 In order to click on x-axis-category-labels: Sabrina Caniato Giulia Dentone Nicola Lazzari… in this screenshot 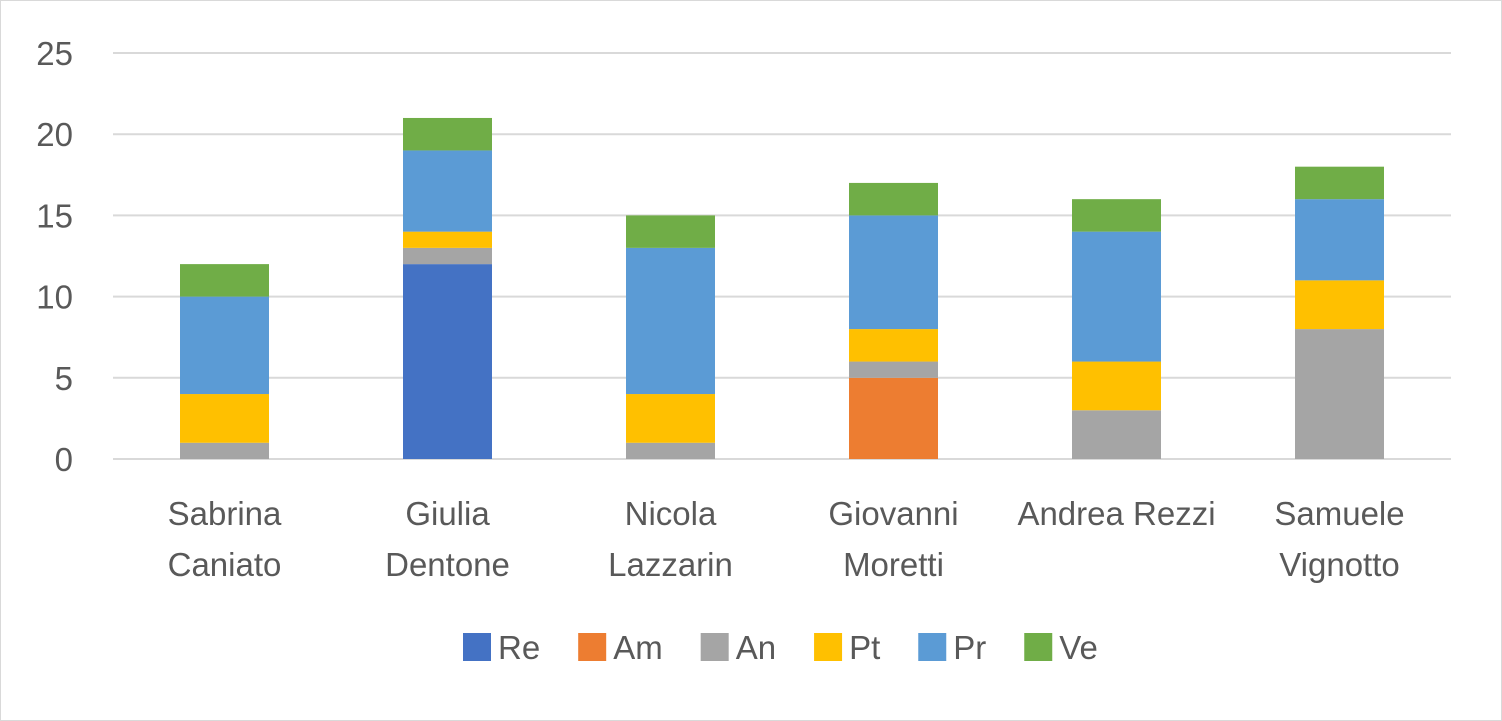, I will do `click(786, 539)`.